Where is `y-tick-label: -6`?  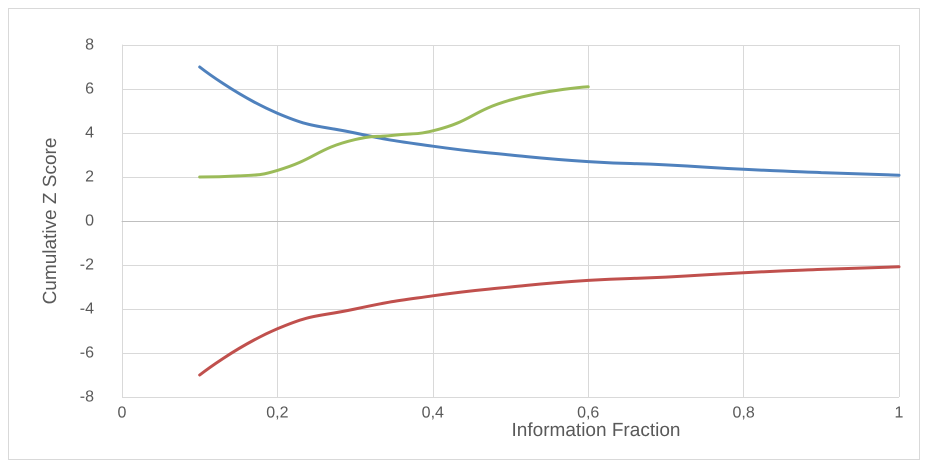
y-tick-label: -6 is located at coordinates (87, 353).